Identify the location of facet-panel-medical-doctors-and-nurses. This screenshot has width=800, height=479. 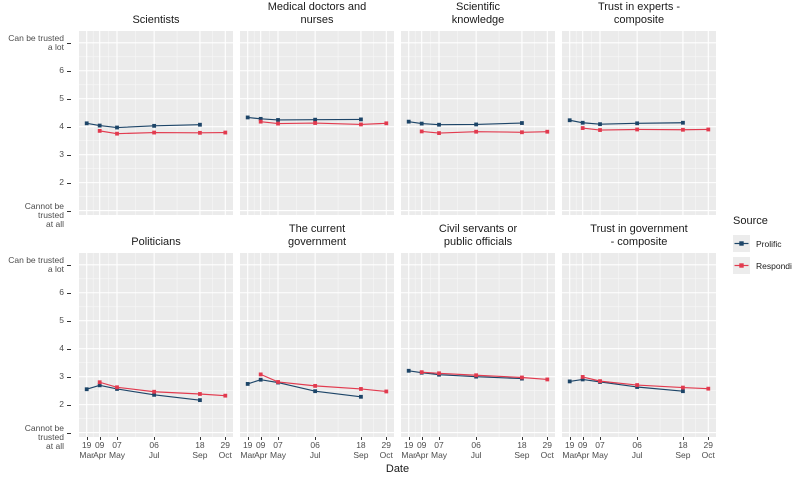
(317, 123).